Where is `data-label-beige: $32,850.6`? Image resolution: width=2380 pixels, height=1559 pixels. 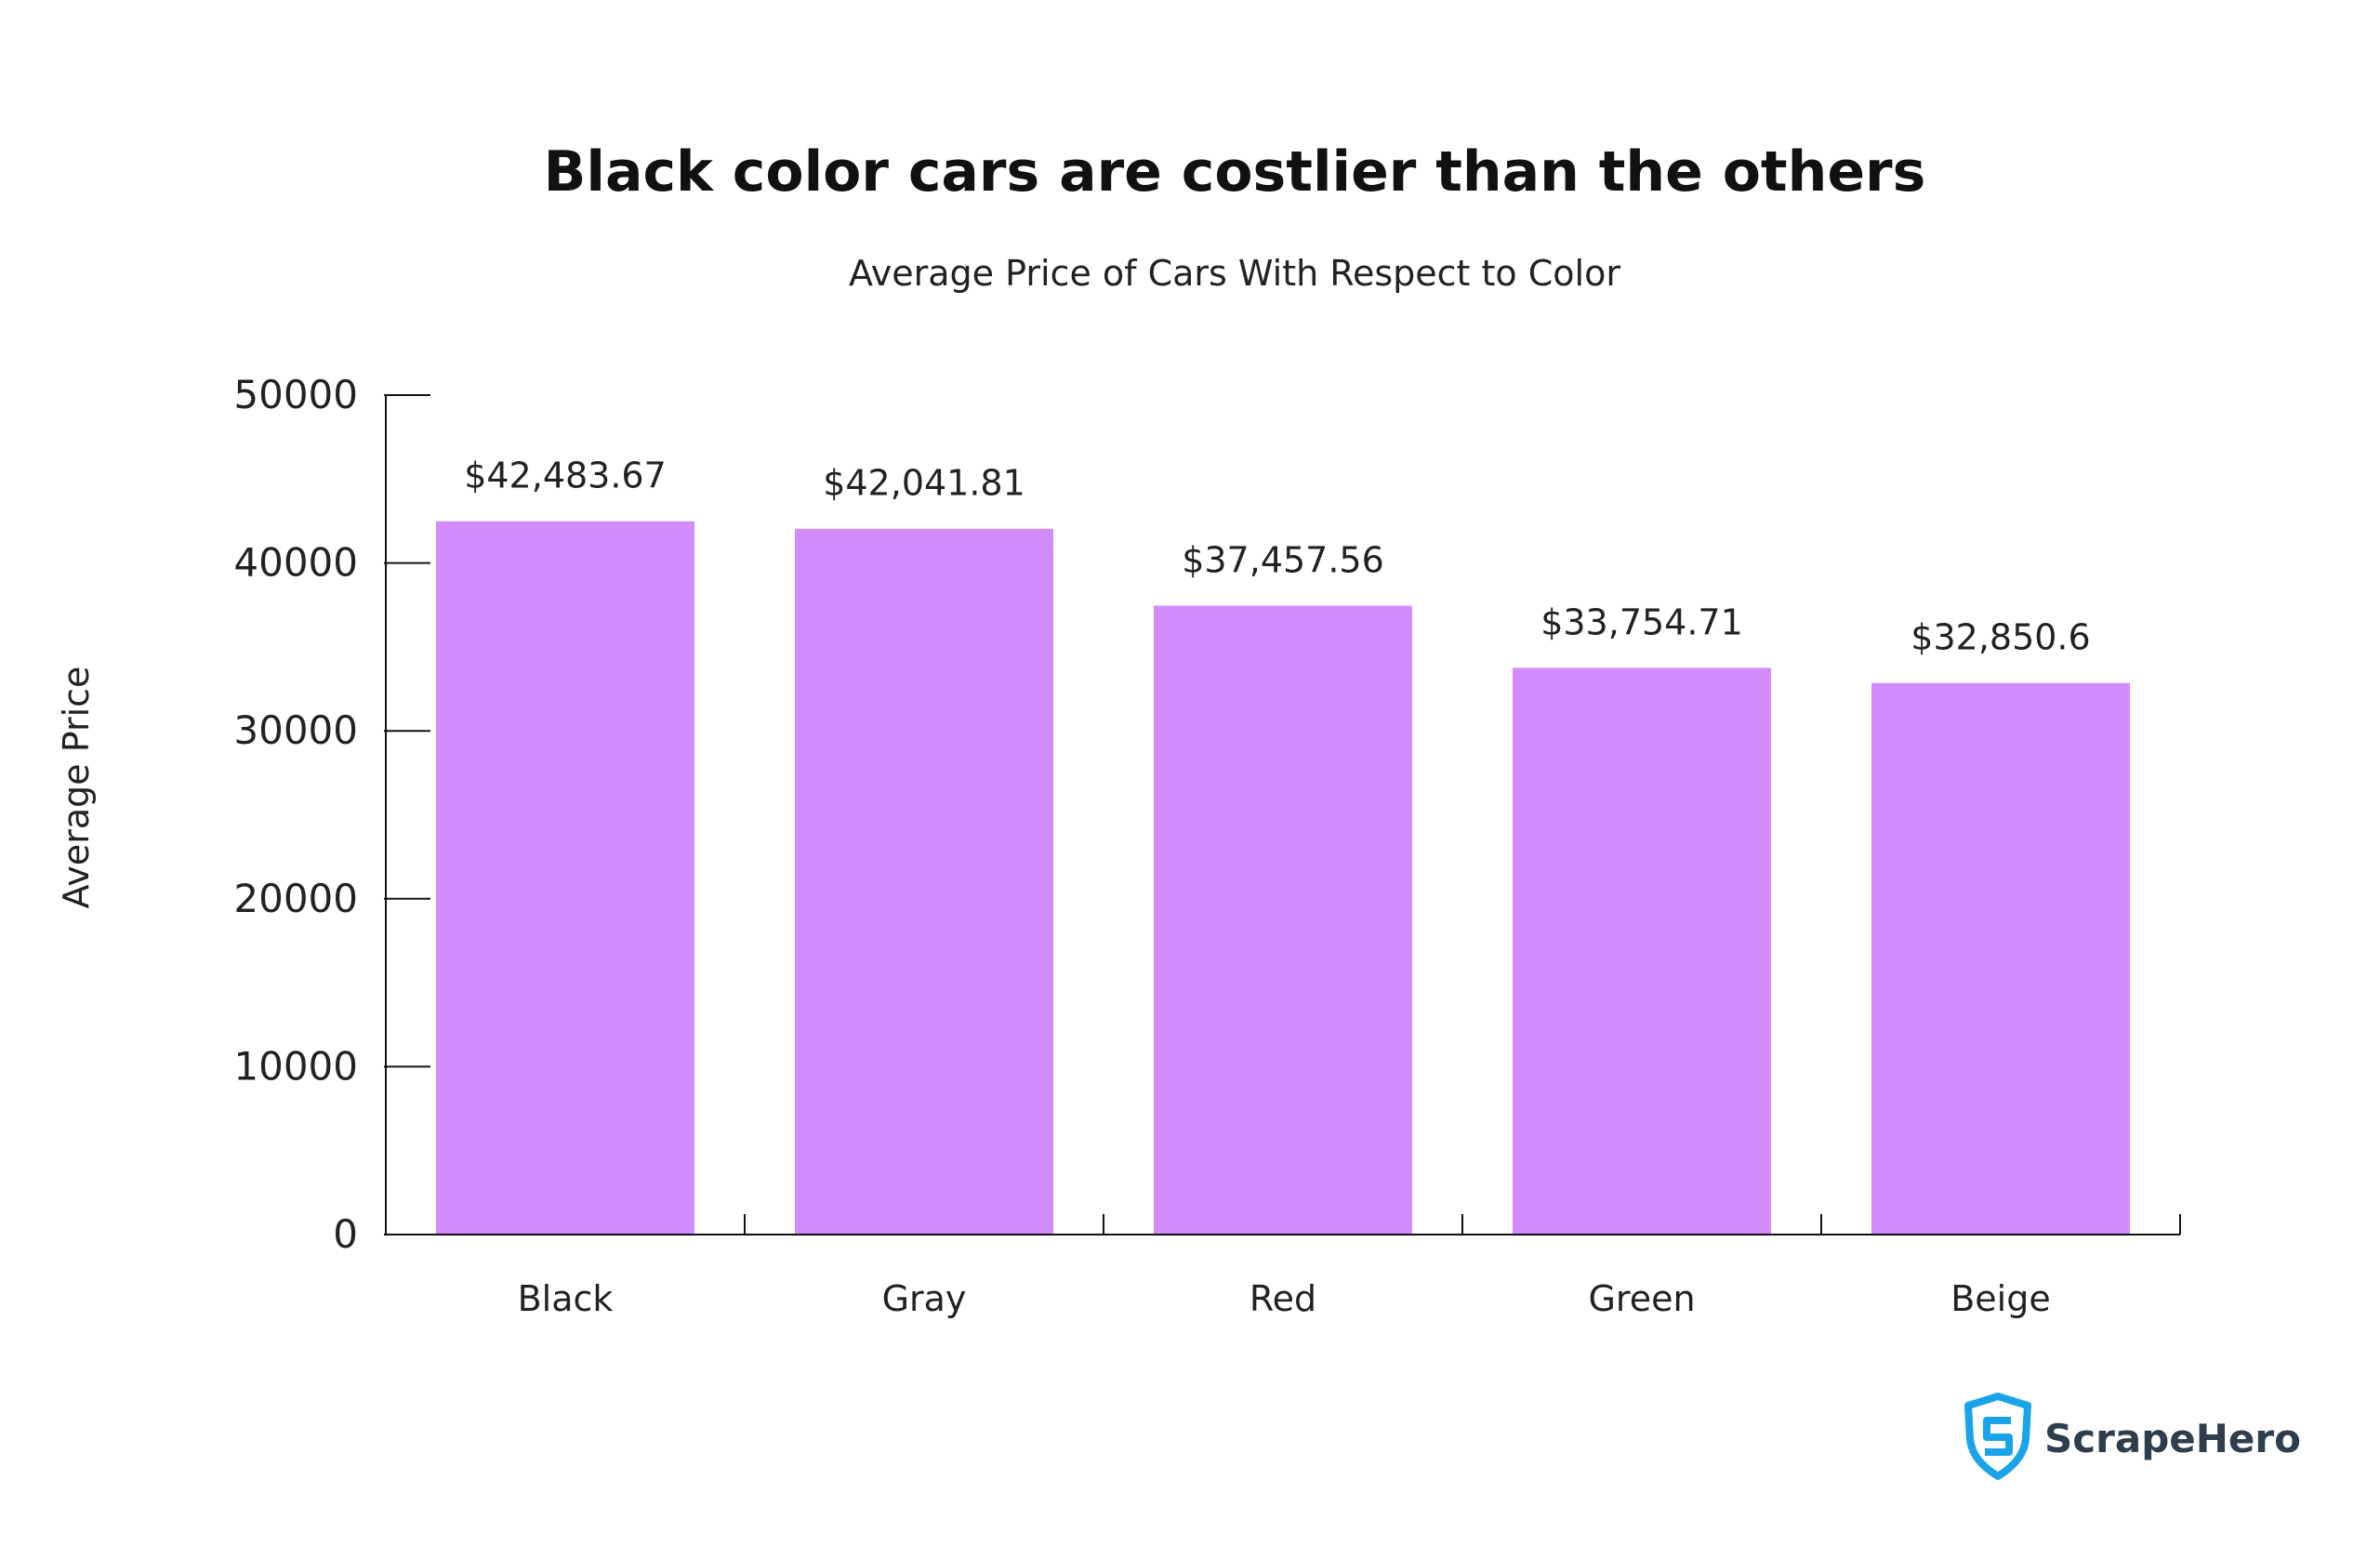 data-label-beige: $32,850.6 is located at coordinates (2000, 637).